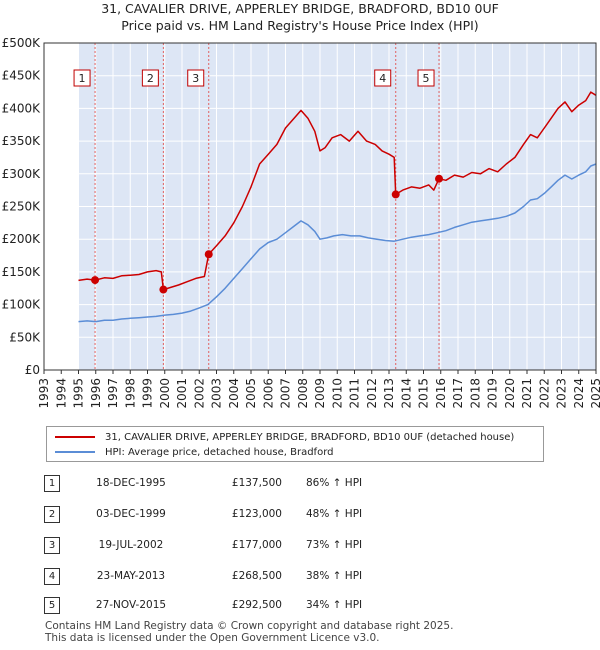 The height and width of the screenshot is (650, 600). I want to click on y-tick-label: £50K, so click(25, 337).